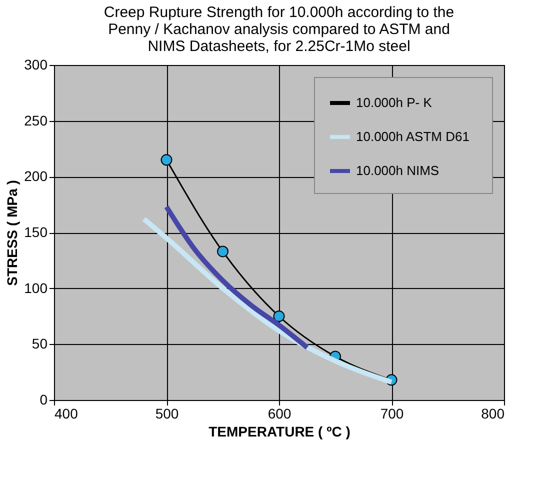 The height and width of the screenshot is (479, 556). Describe the element at coordinates (36, 120) in the screenshot. I see `y-tick-label: 250` at that location.